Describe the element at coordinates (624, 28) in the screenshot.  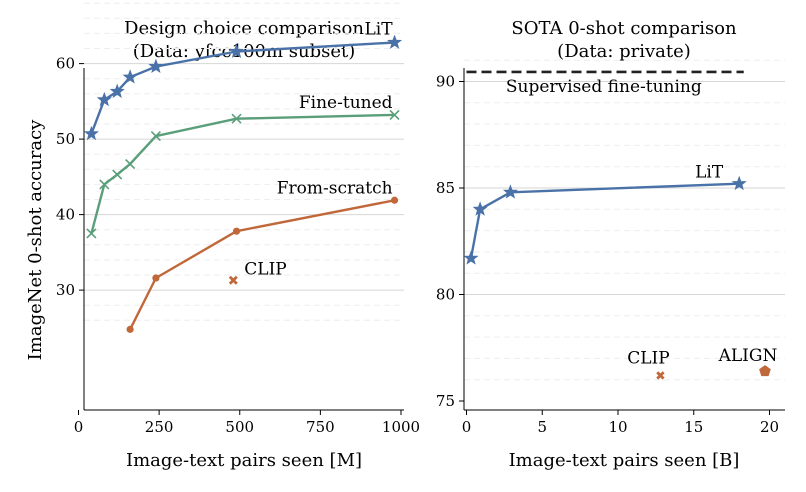
I see `right-title: SOTA 0-shot comparison` at that location.